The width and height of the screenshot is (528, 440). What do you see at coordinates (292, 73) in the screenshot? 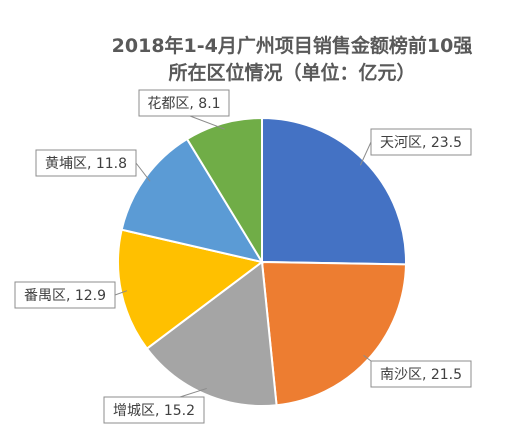
I see `chart-subtitle: 所在区位情况（单位：亿元）` at bounding box center [292, 73].